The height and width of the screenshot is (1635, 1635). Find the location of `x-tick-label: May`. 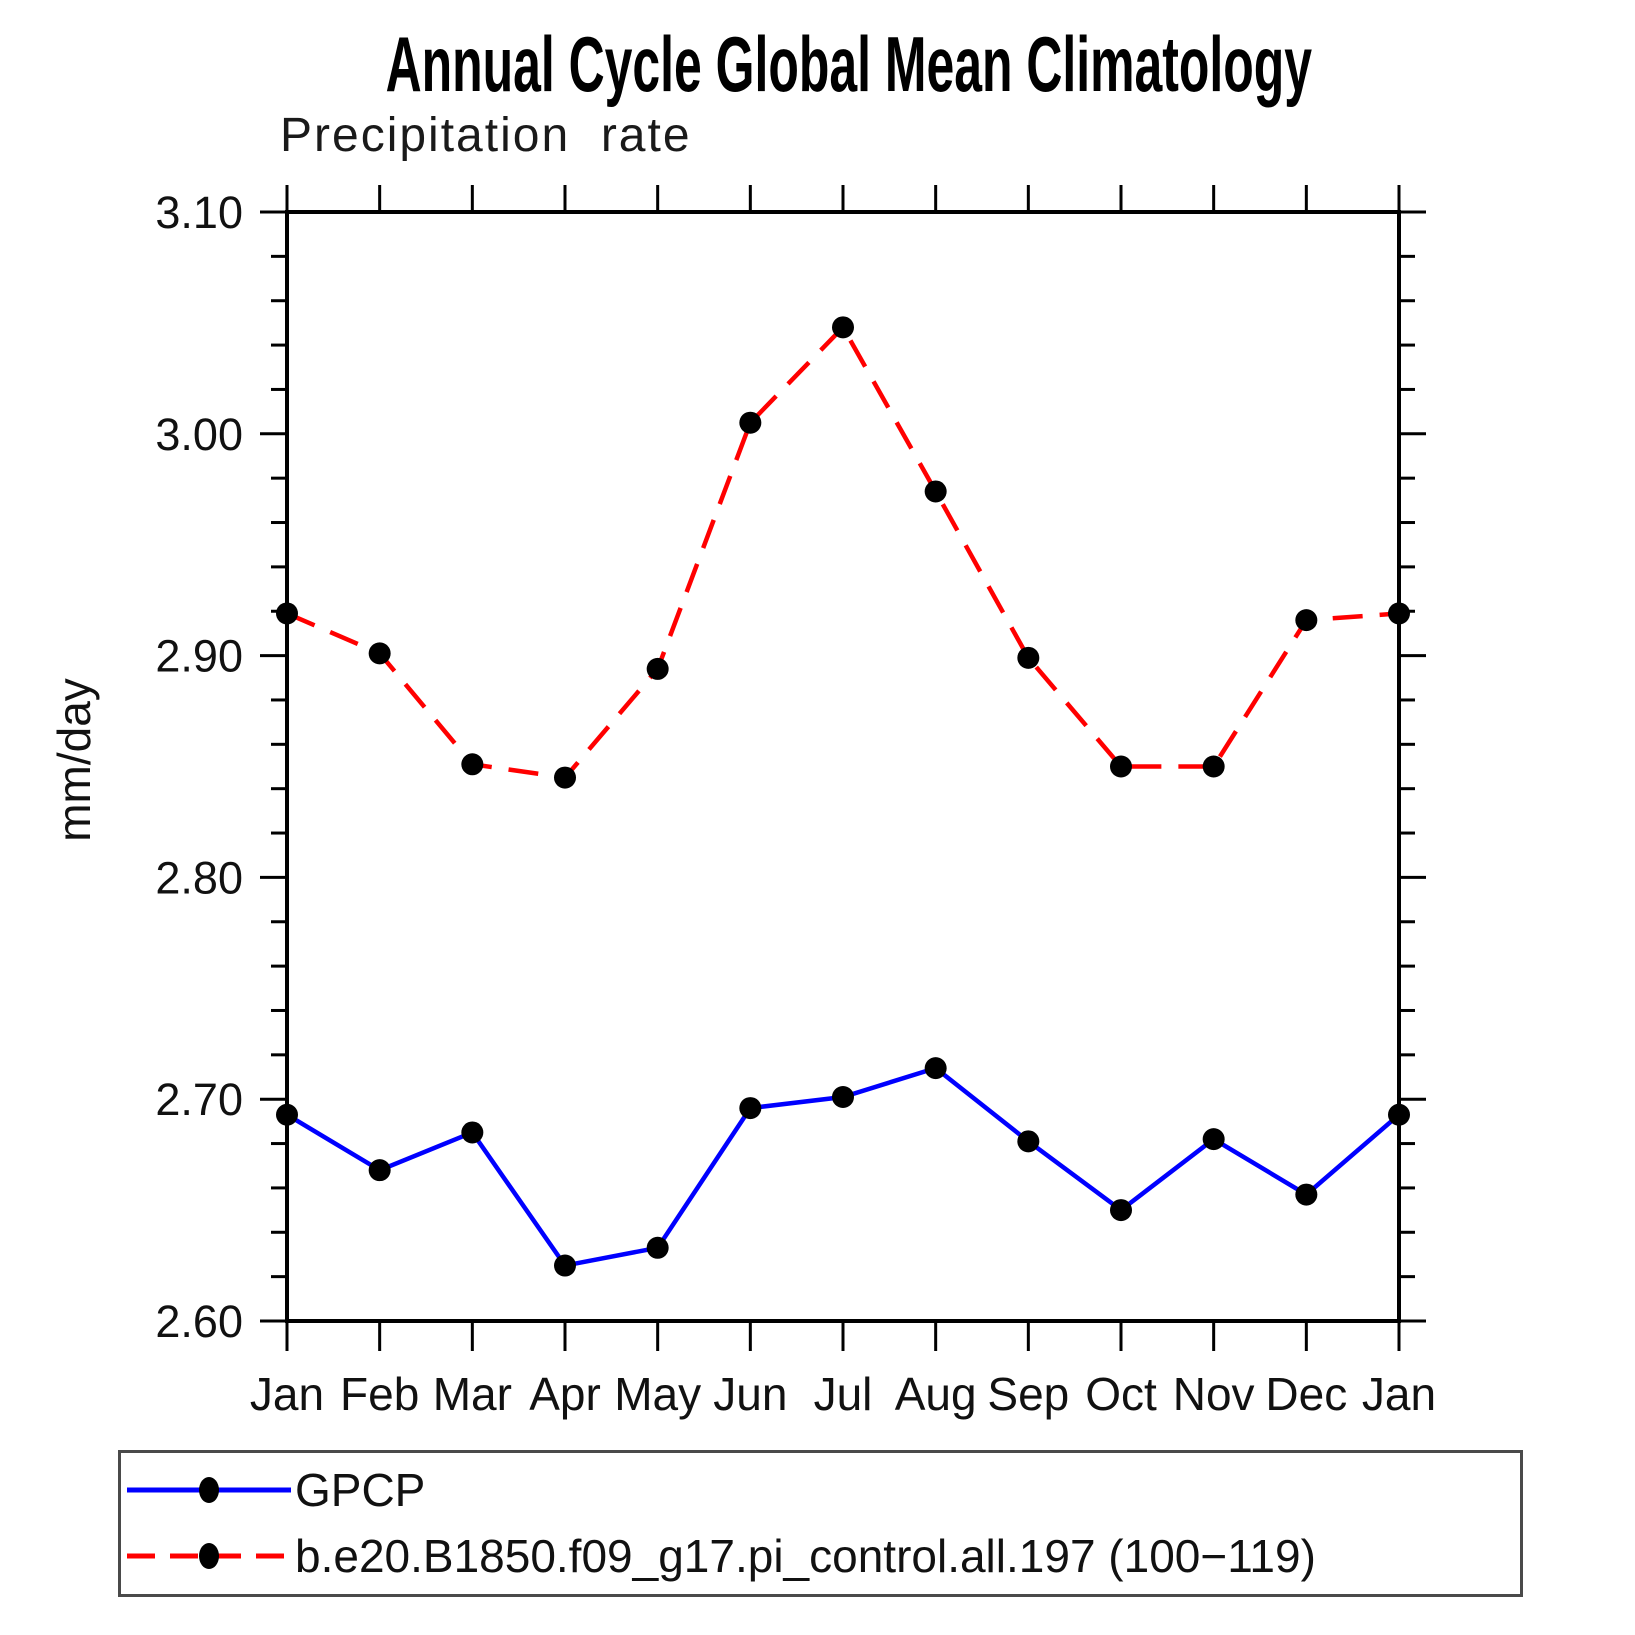

x-tick-label: May is located at coordinates (657, 1394).